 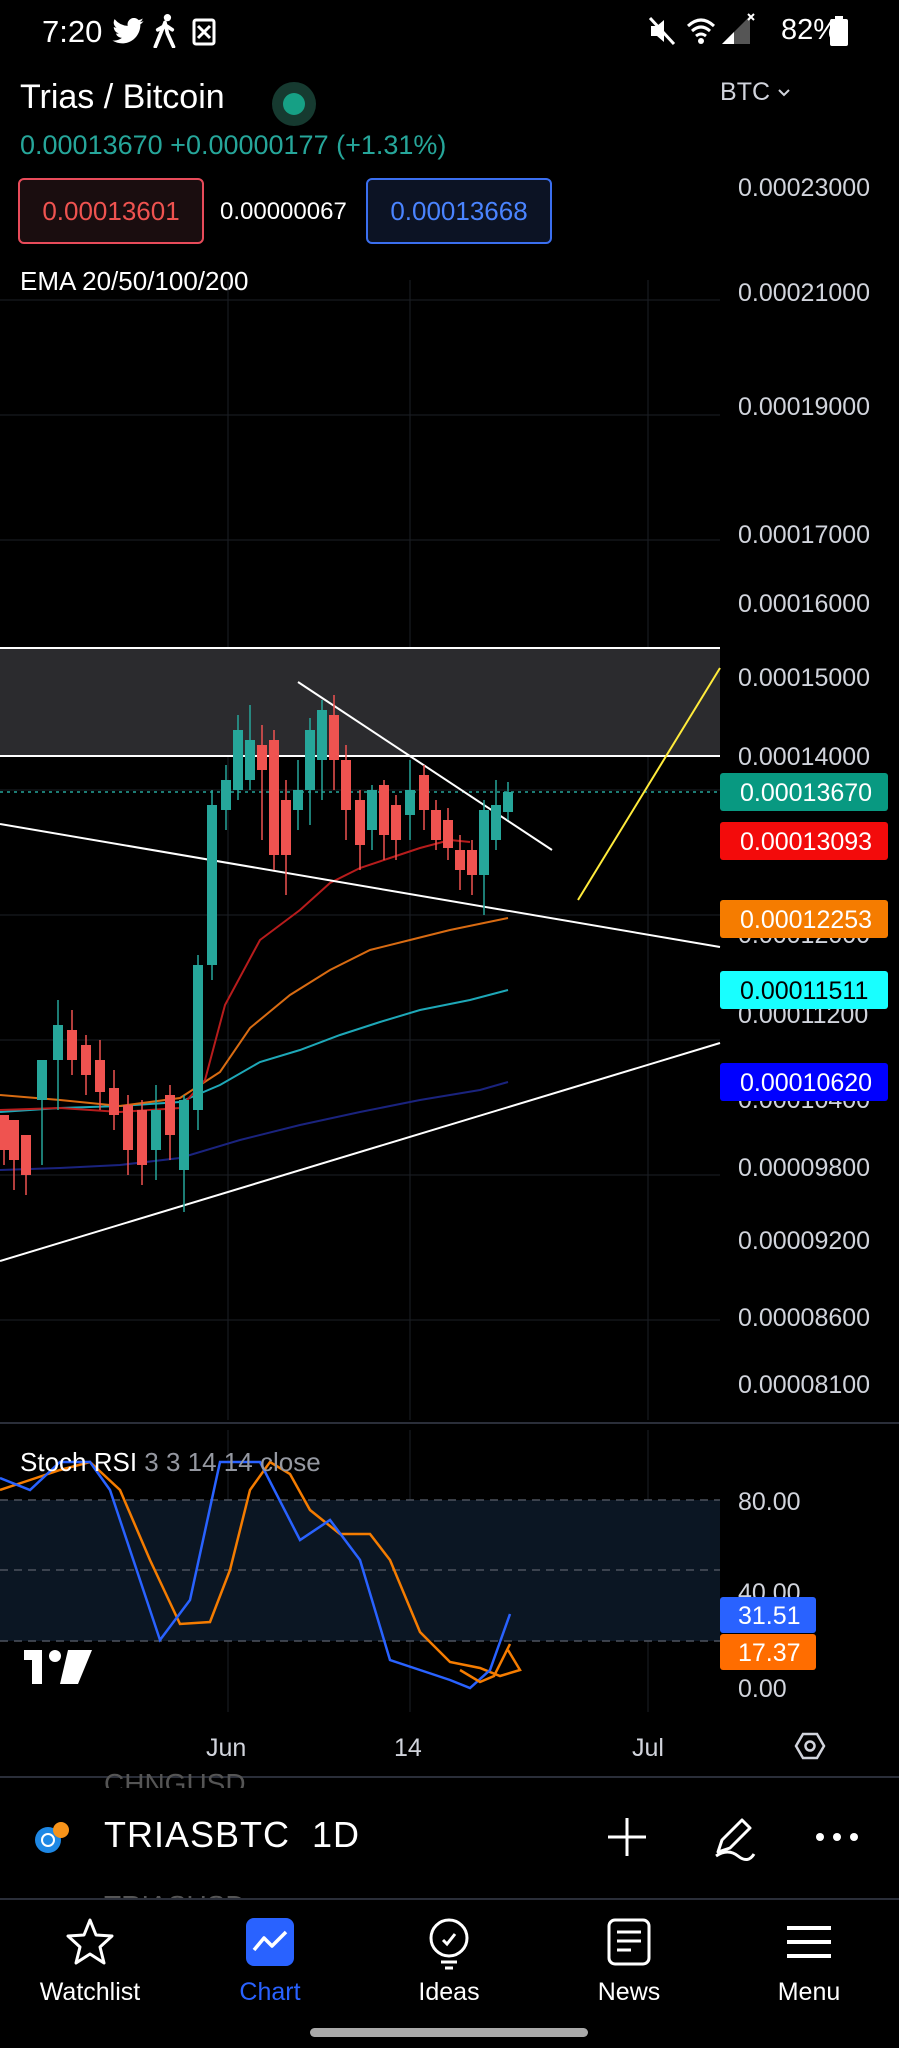 I want to click on time-axis-label: Jun, so click(x=226, y=1748).